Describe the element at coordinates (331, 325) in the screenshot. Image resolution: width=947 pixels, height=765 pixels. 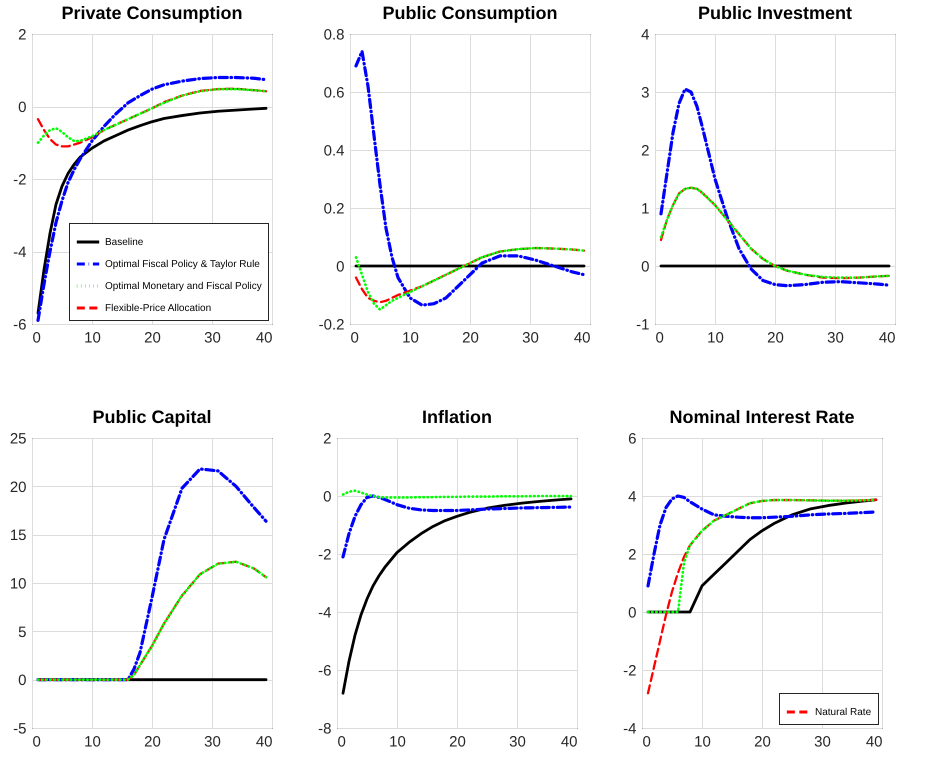
I see `y-tick-label: -0.2` at that location.